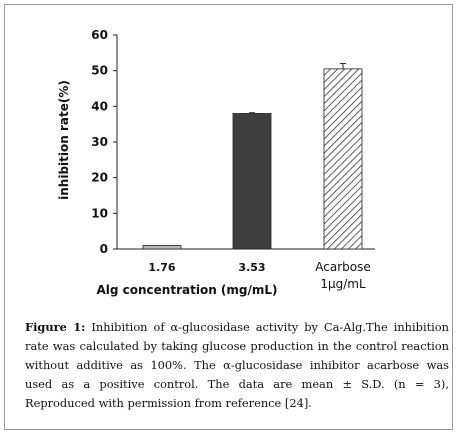 The height and width of the screenshot is (434, 459). Describe the element at coordinates (161, 267) in the screenshot. I see `x-tick-label: 1.76` at that location.